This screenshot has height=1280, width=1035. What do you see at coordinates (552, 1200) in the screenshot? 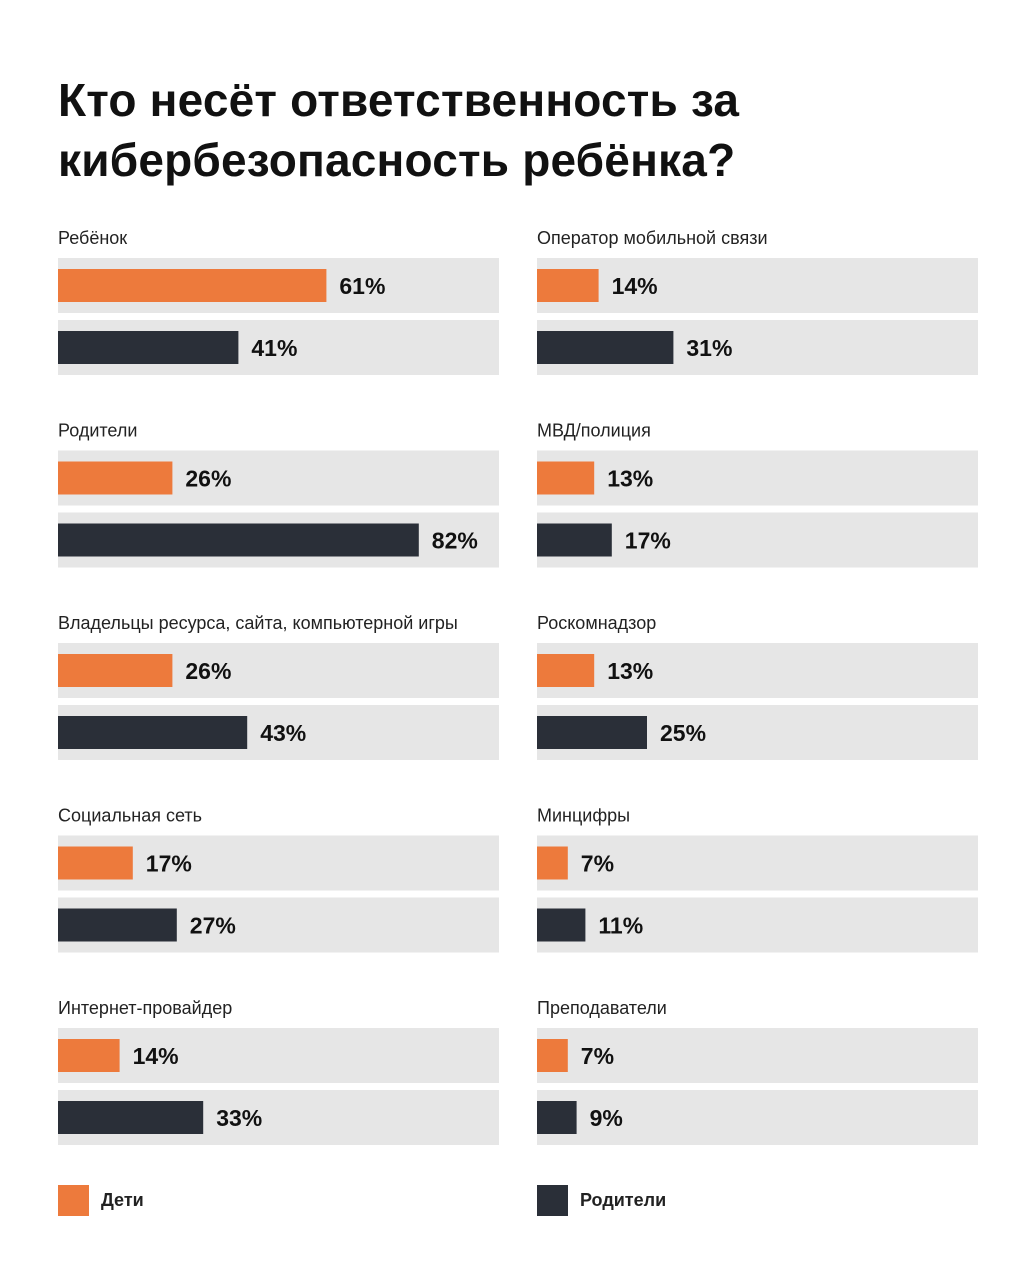
I see `legend-swatch-parents` at bounding box center [552, 1200].